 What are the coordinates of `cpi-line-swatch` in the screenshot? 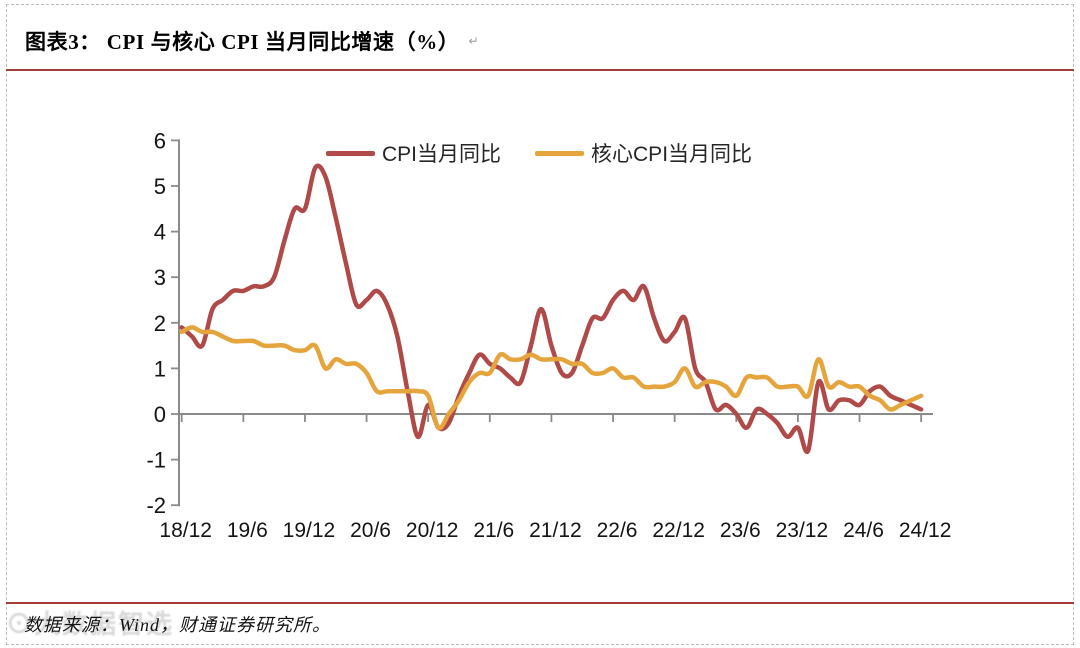 It's located at (350, 153).